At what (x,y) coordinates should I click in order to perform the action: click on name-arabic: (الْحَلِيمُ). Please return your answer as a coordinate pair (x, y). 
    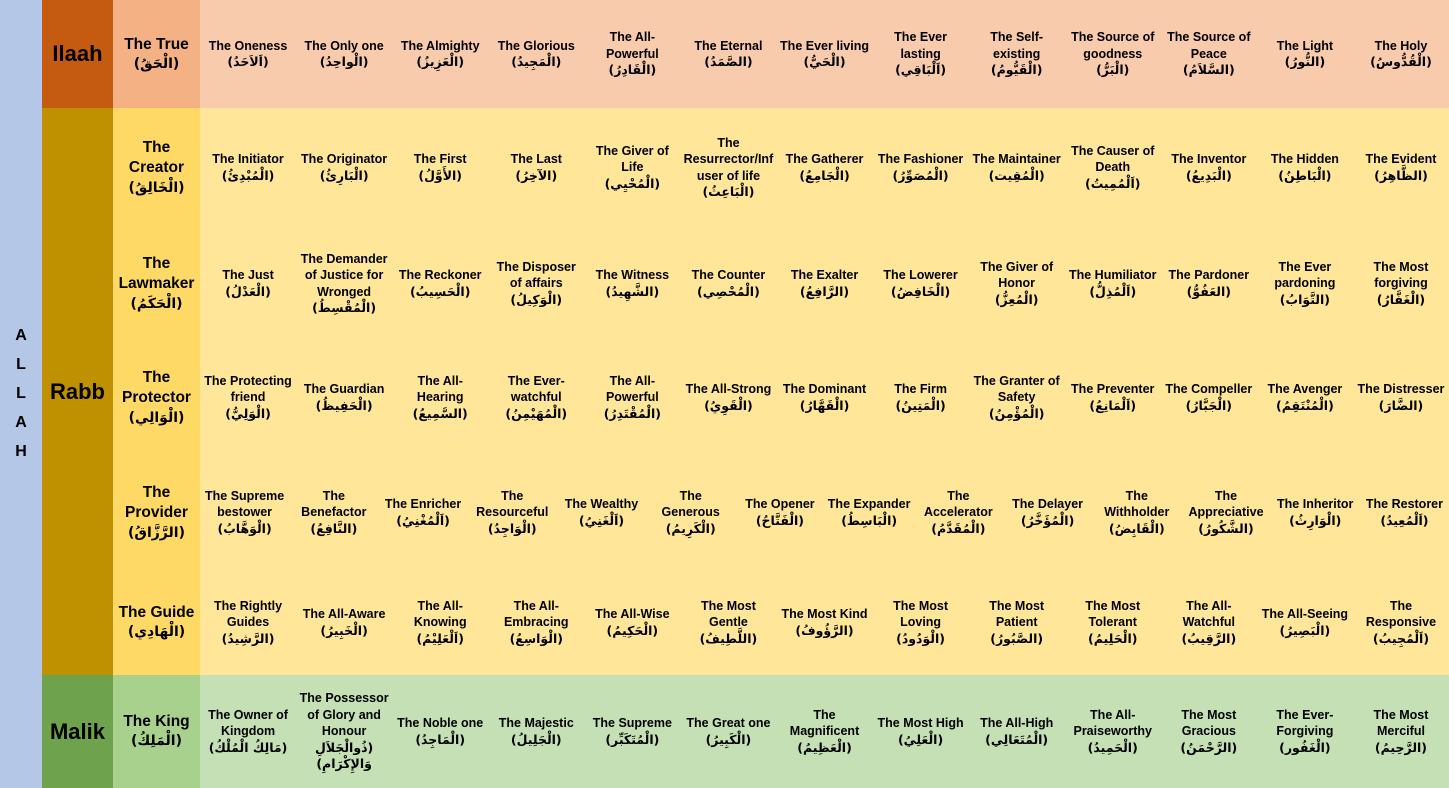
    Looking at the image, I should click on (1113, 638).